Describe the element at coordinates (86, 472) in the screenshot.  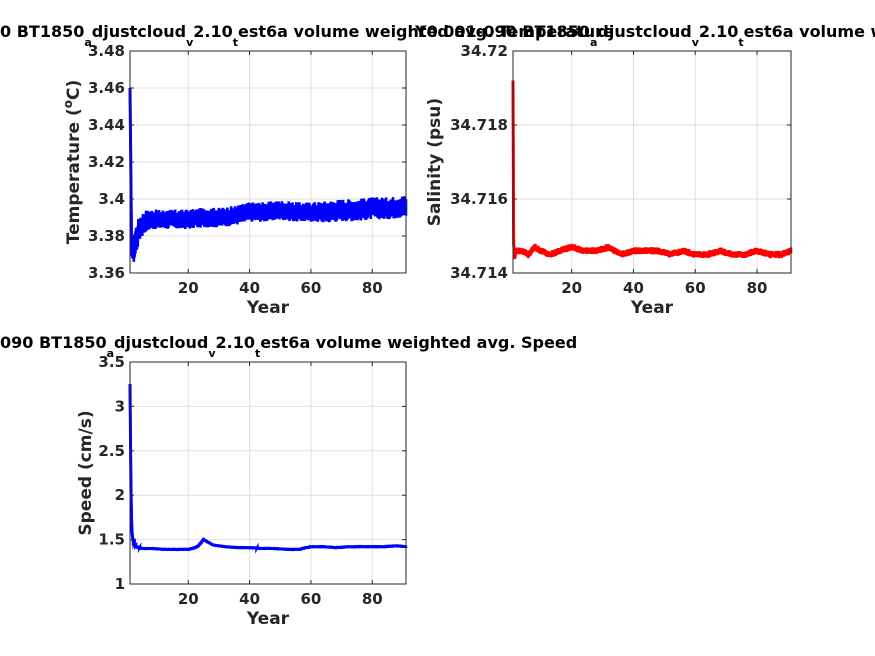
I see `y-axis-label: Speed (cm/s)` at that location.